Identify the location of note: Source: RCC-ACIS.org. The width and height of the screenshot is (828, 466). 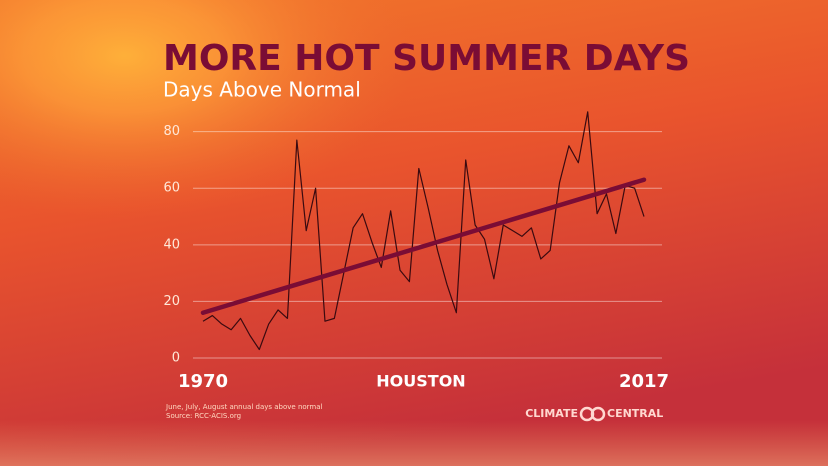
(203, 416).